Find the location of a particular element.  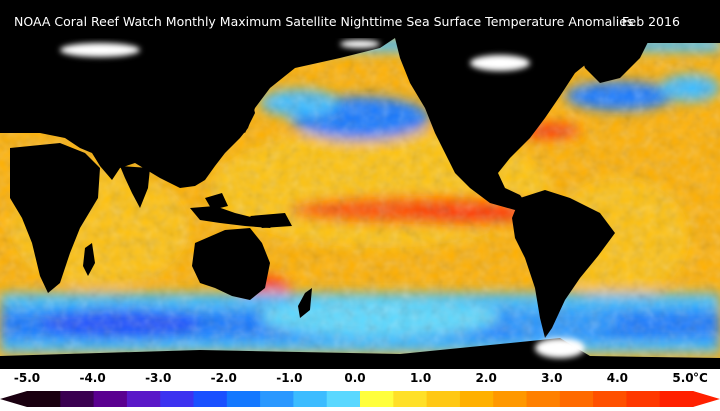

legend-tick-label: 5.0 is located at coordinates (683, 378).